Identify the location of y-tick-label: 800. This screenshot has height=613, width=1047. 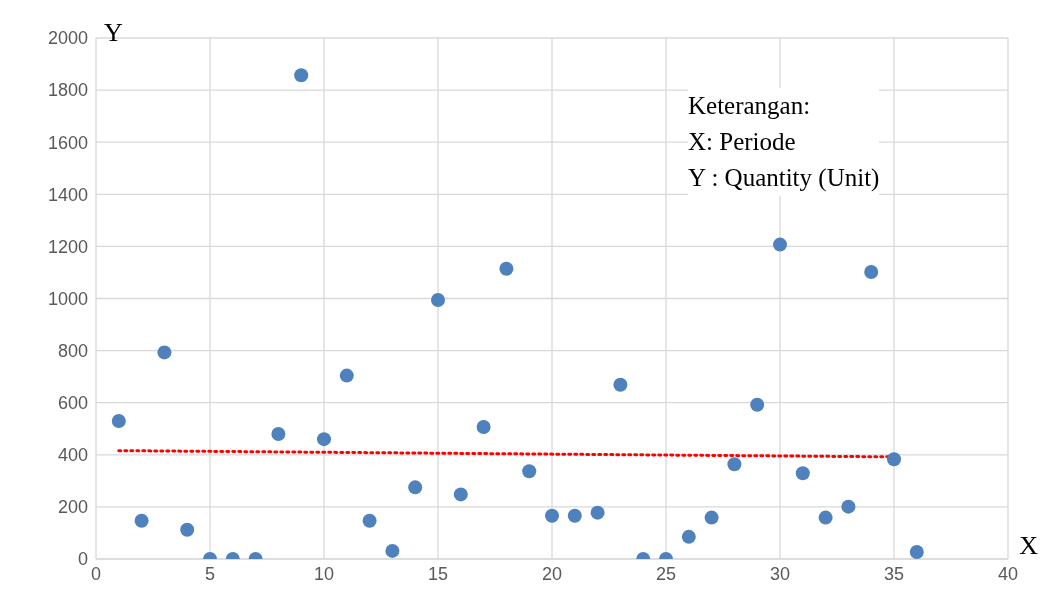
(72, 350).